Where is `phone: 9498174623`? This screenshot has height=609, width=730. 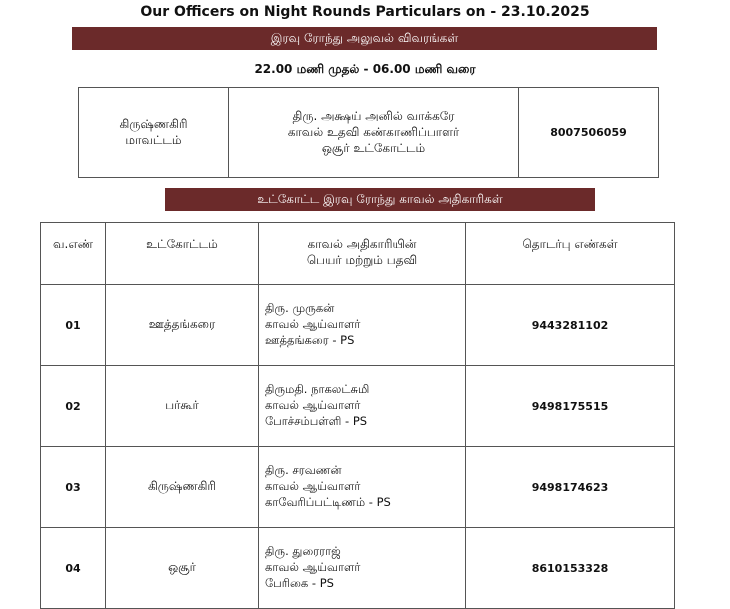 phone: 9498174623 is located at coordinates (570, 487).